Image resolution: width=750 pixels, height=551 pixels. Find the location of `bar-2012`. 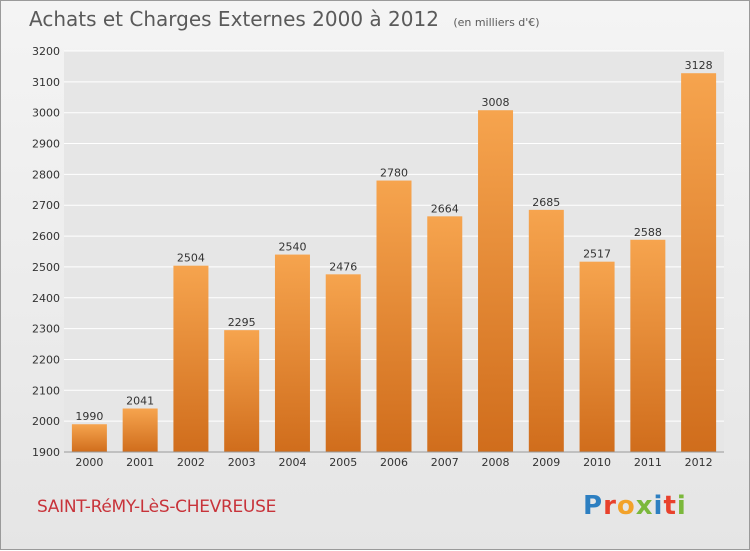

bar-2012 is located at coordinates (699, 262).